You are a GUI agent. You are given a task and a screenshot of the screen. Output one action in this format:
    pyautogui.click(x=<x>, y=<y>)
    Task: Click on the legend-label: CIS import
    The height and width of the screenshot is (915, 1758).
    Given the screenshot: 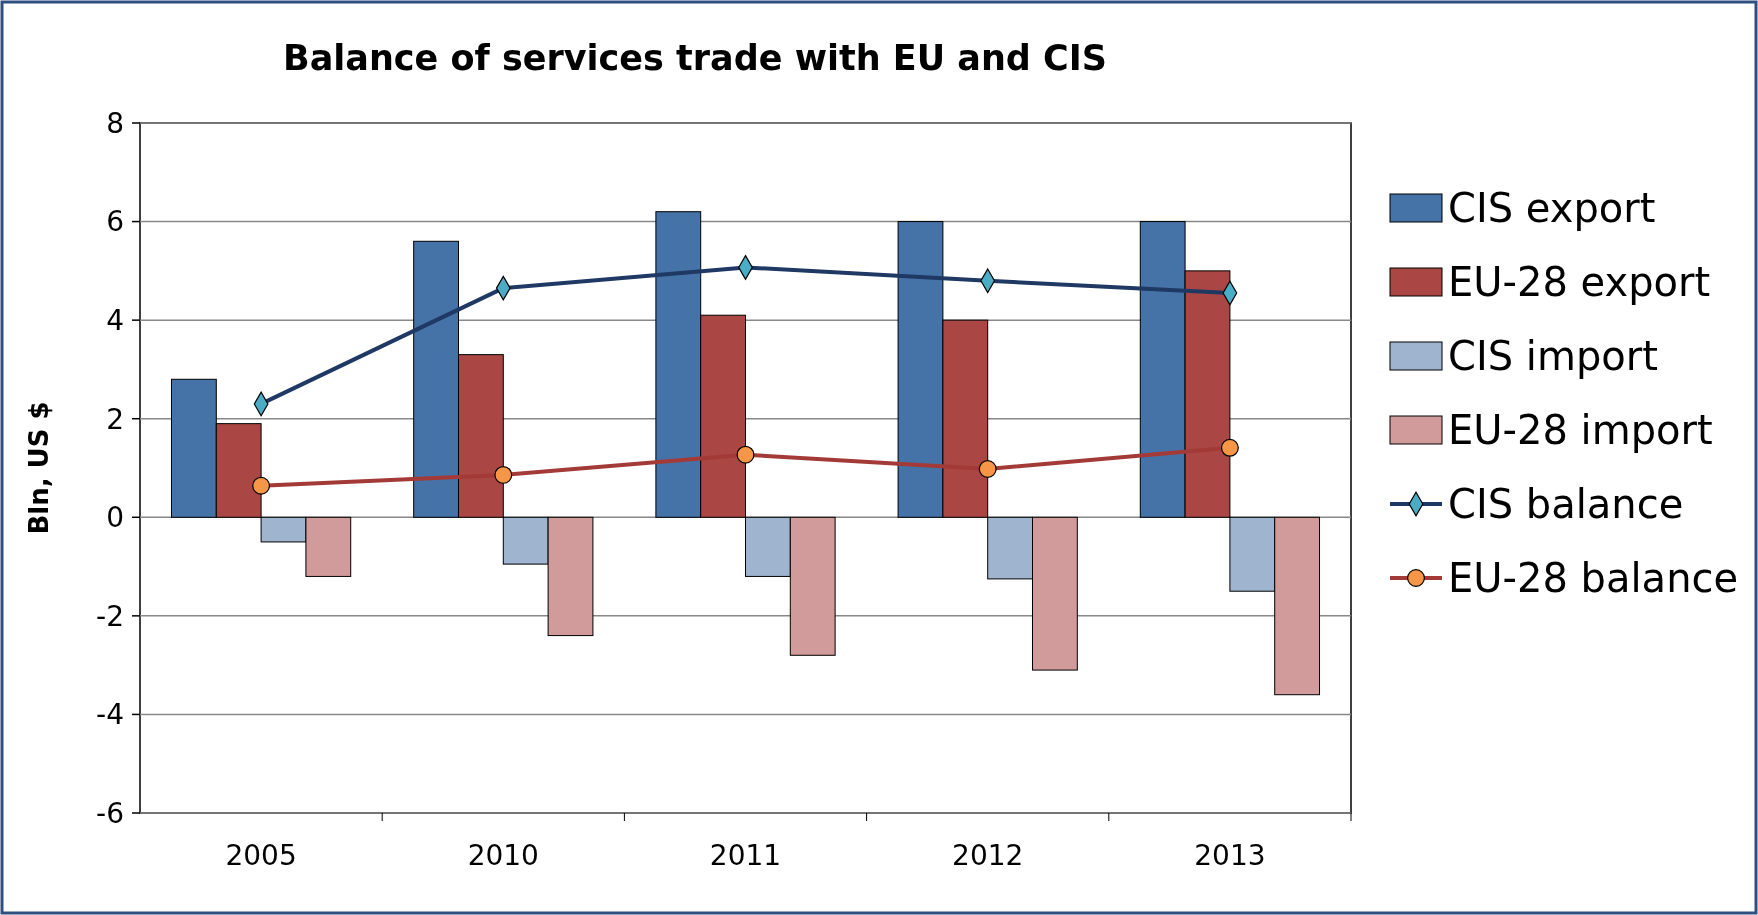 What is the action you would take?
    pyautogui.click(x=1553, y=356)
    